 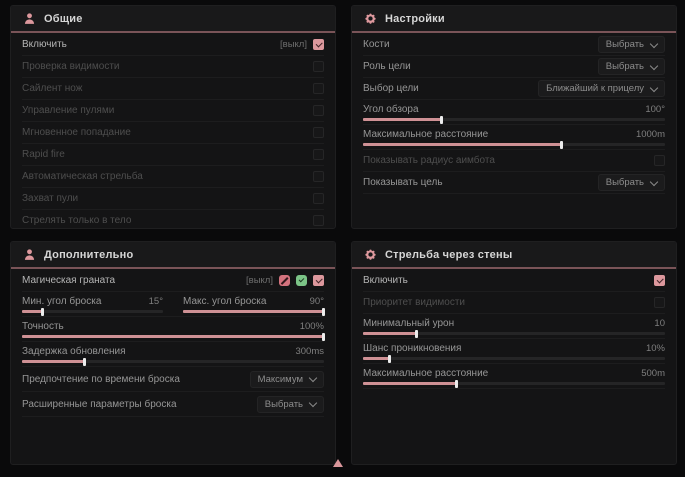 What do you see at coordinates (173, 255) in the screenshot?
I see `panel-advanced-header: Дополнительно` at bounding box center [173, 255].